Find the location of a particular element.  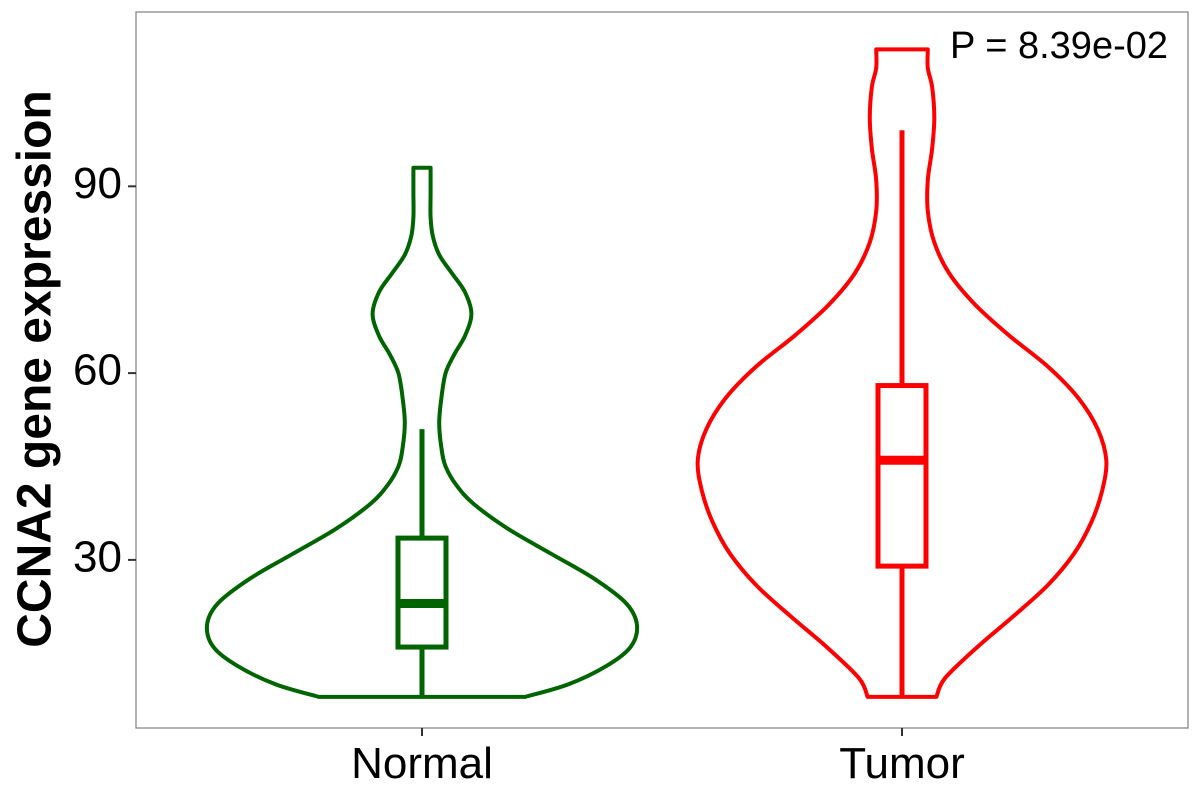

y-axis: 30 60 90 is located at coordinates (104, 370).